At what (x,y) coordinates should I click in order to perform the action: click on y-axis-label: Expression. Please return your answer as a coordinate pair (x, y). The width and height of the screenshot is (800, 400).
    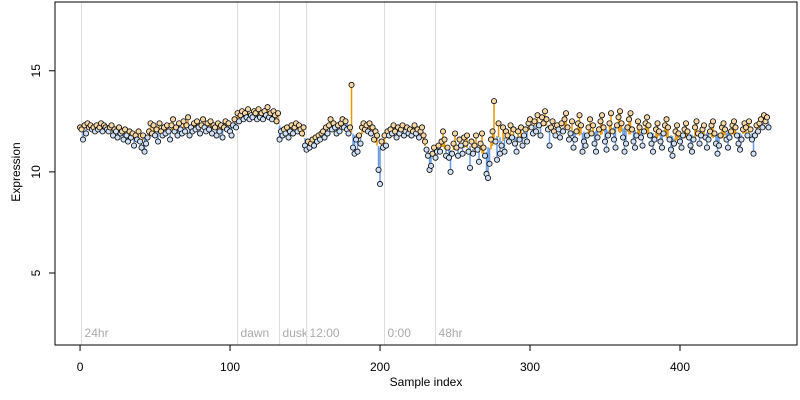
    Looking at the image, I should click on (16, 171).